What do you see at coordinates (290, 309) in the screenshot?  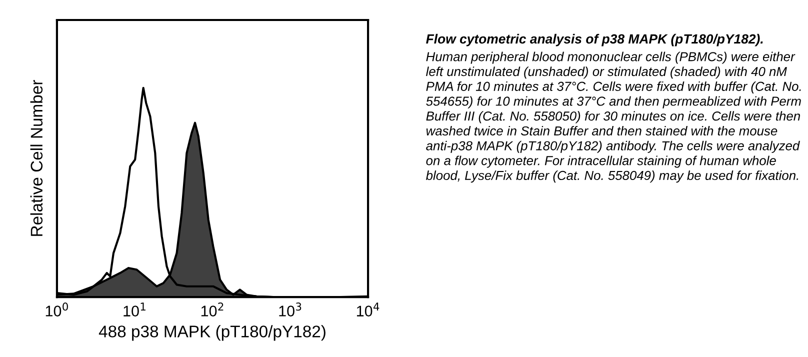 I see `x-tick-label: 10$^{3}$` at bounding box center [290, 309].